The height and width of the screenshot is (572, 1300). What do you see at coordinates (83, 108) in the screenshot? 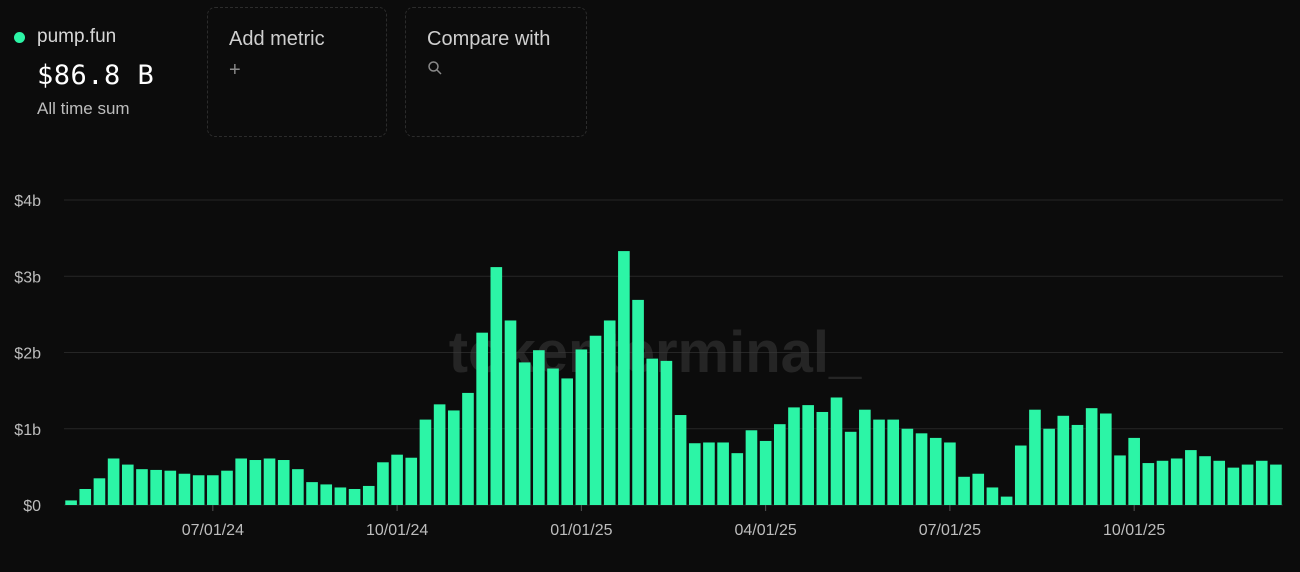
I see `total-caption: All time sum` at bounding box center [83, 108].